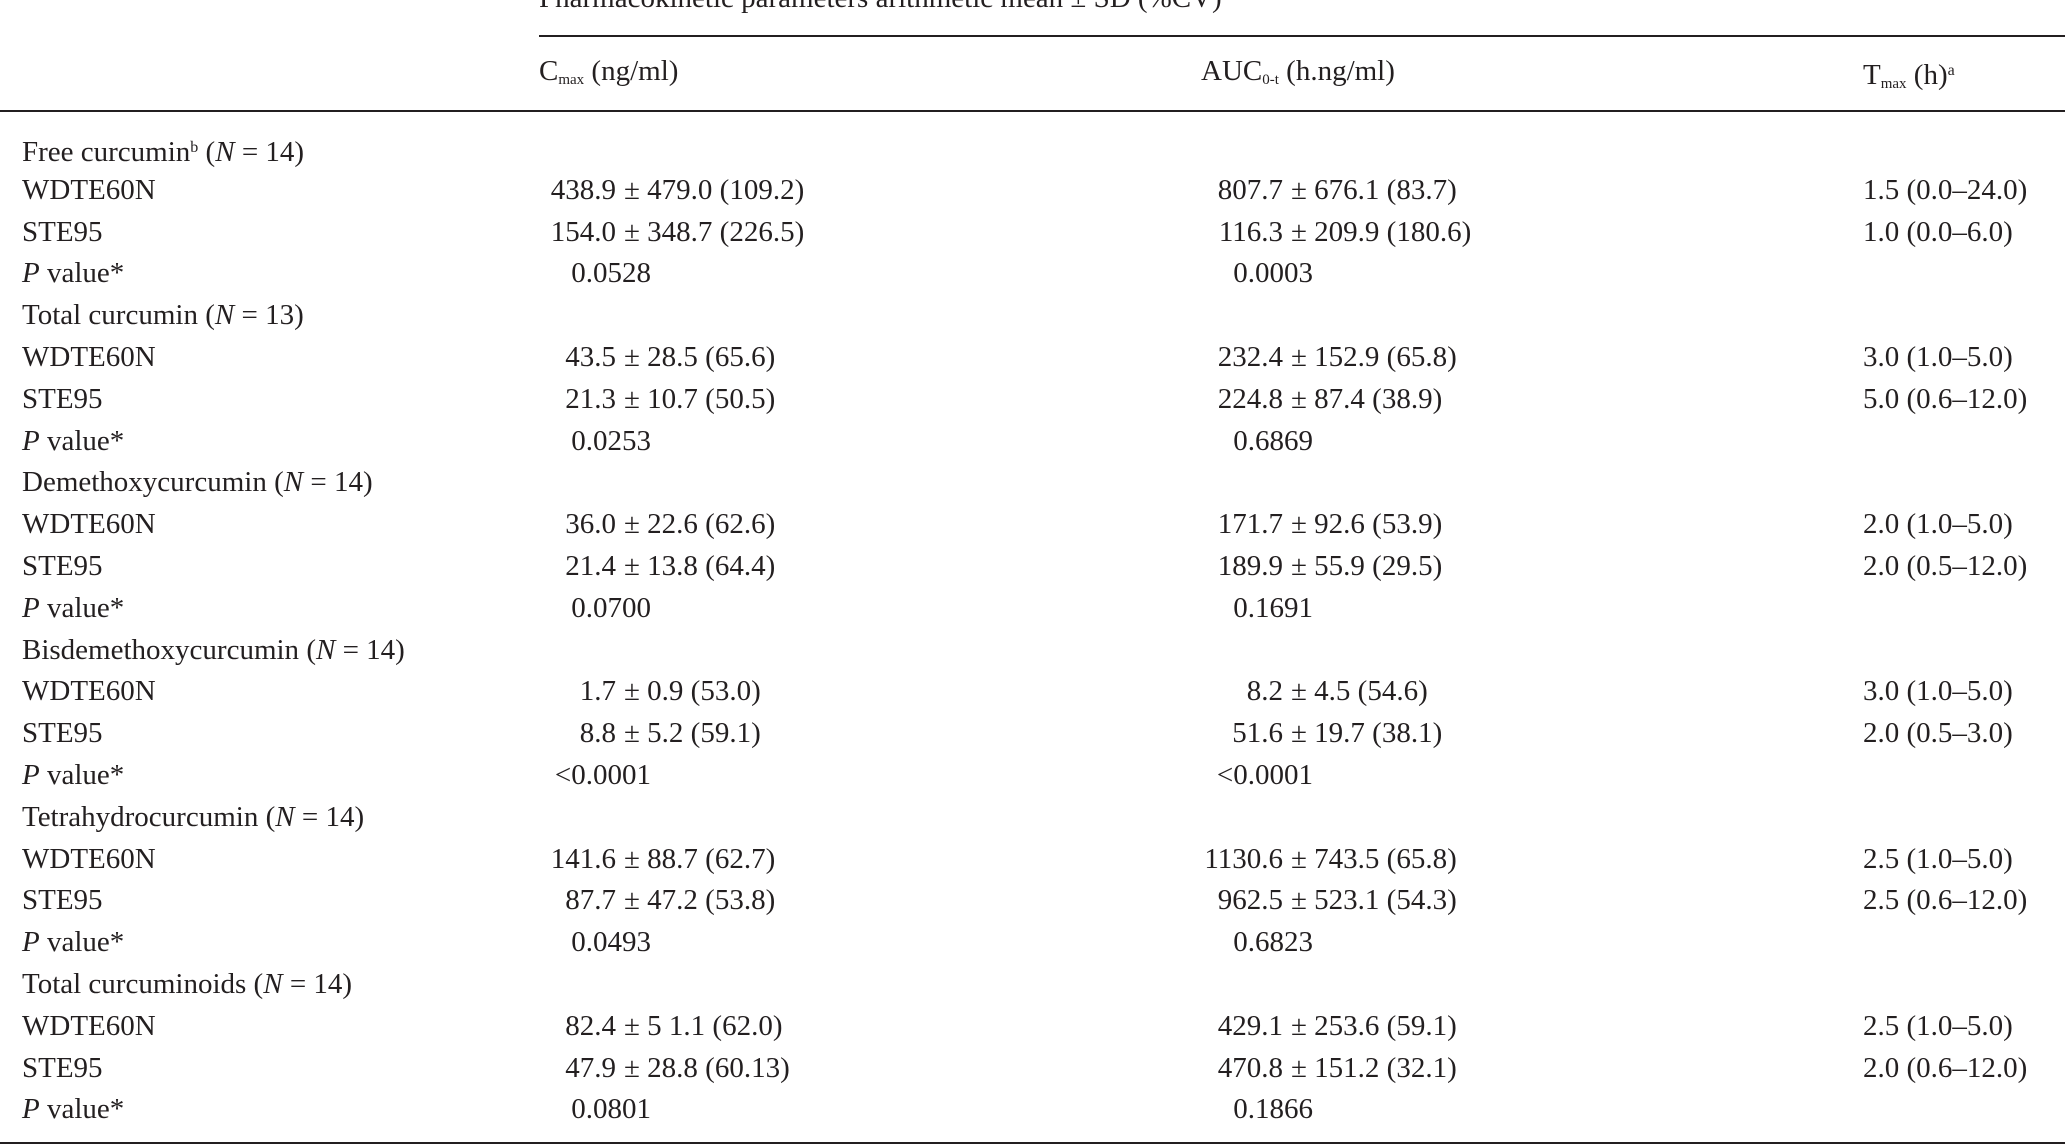 Image resolution: width=2065 pixels, height=1146 pixels. Describe the element at coordinates (590, 1025) in the screenshot. I see `mean-value: 82.4` at that location.